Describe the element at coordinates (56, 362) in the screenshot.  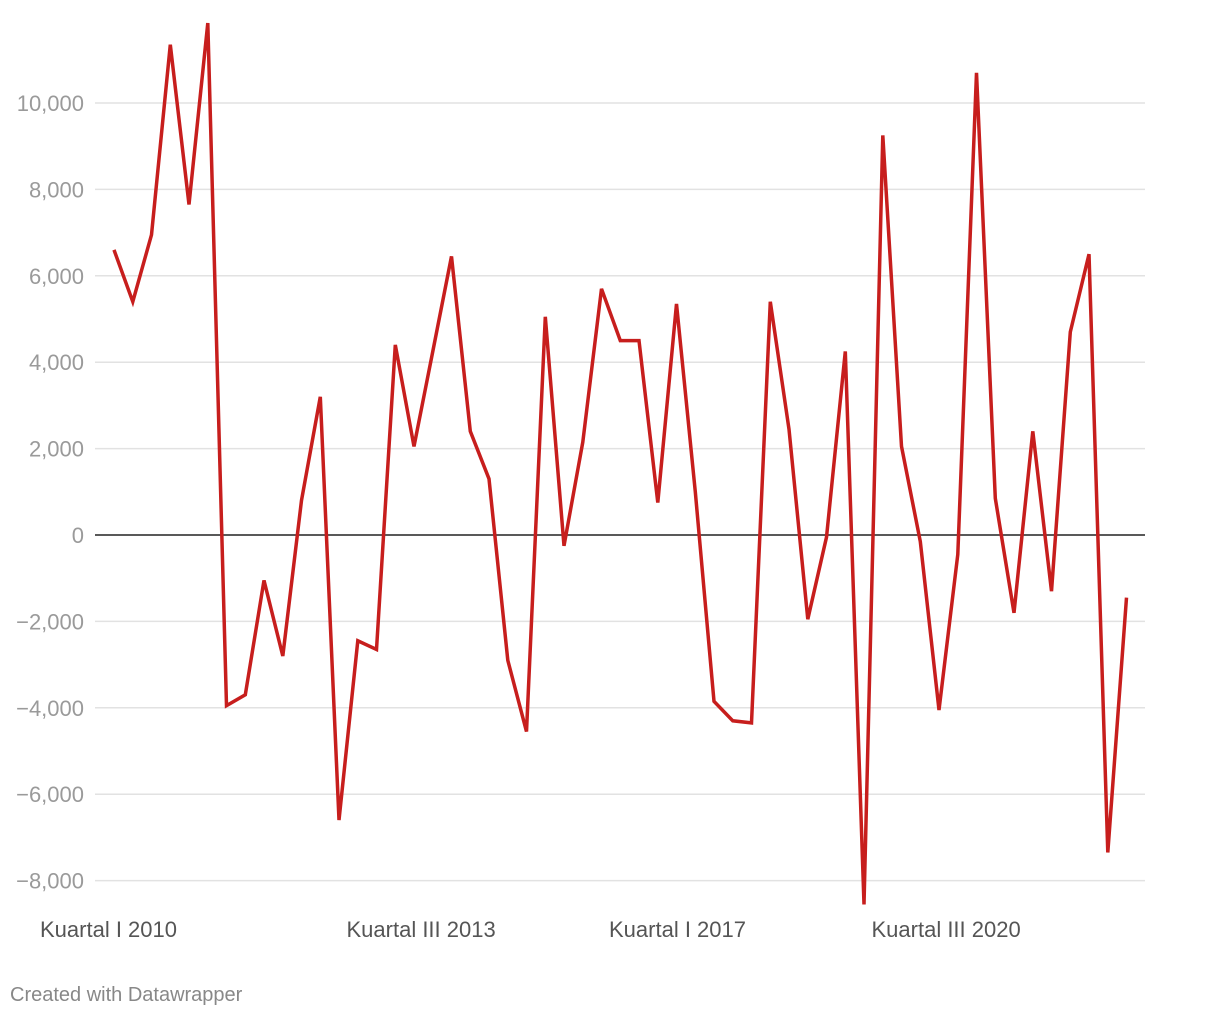
I see `y-tick-label: 4,000` at that location.